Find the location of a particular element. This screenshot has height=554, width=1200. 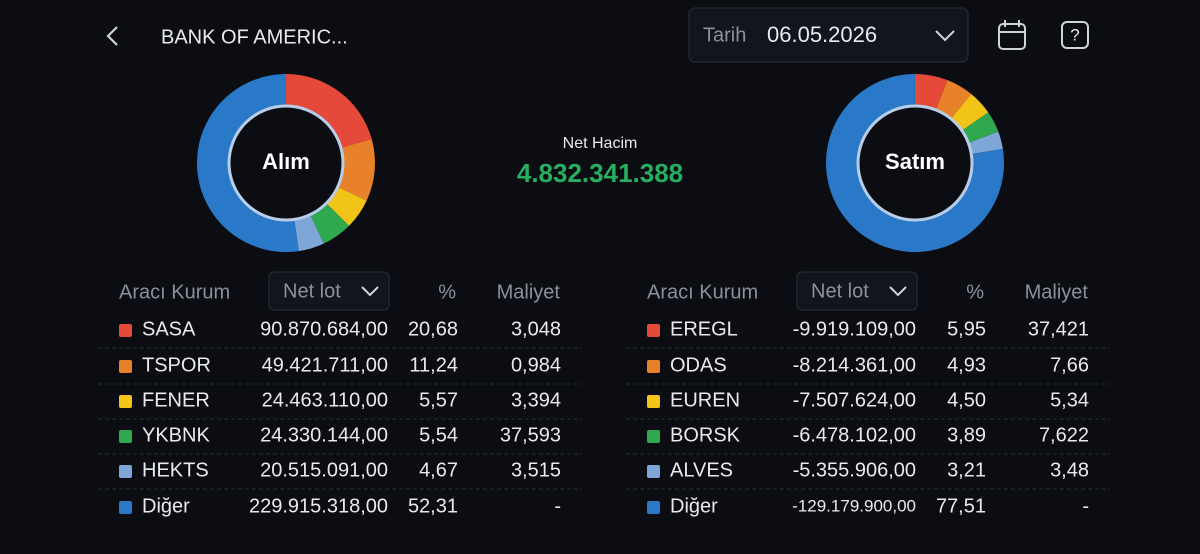

date-picker is located at coordinates (828, 35).